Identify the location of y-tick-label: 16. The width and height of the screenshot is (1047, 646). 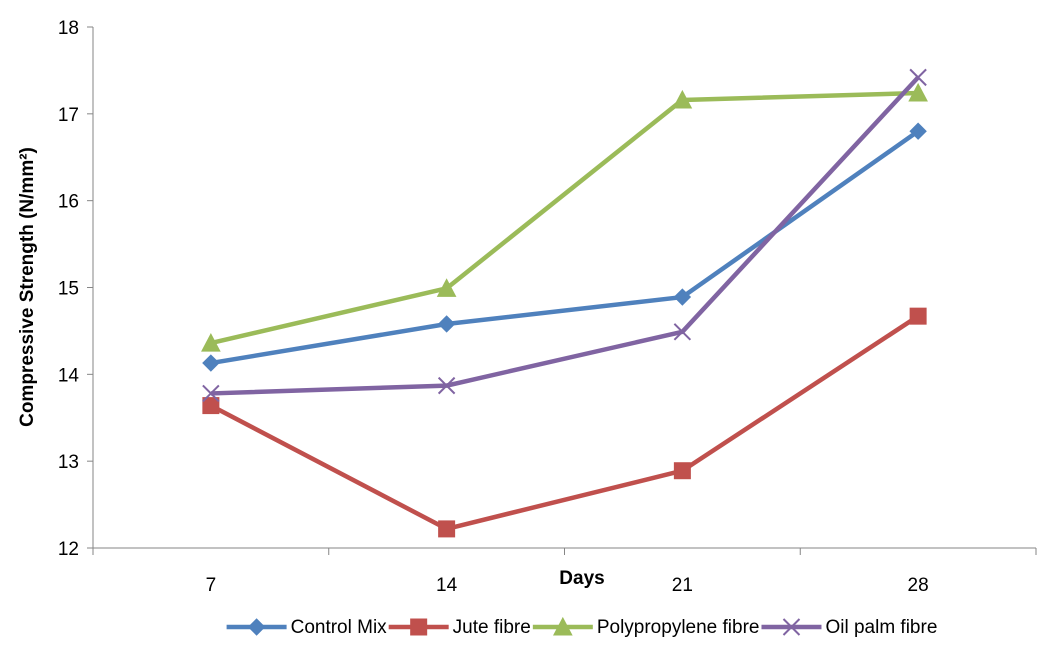
(68, 202).